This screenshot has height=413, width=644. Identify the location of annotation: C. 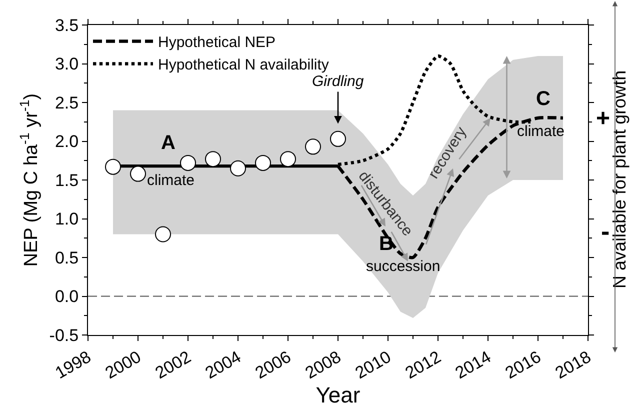
(543, 99).